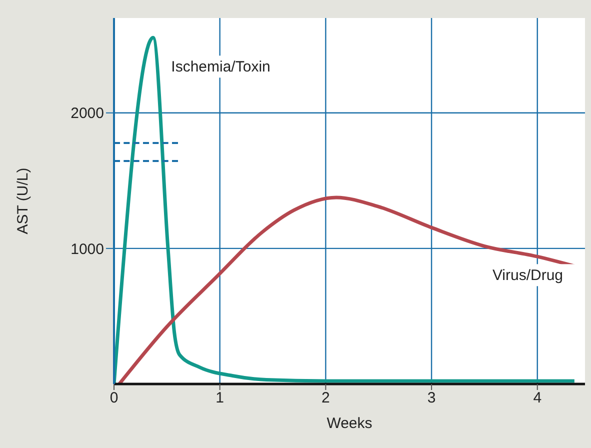 This screenshot has width=591, height=448. What do you see at coordinates (431, 398) in the screenshot?
I see `x-tick-label: 3` at bounding box center [431, 398].